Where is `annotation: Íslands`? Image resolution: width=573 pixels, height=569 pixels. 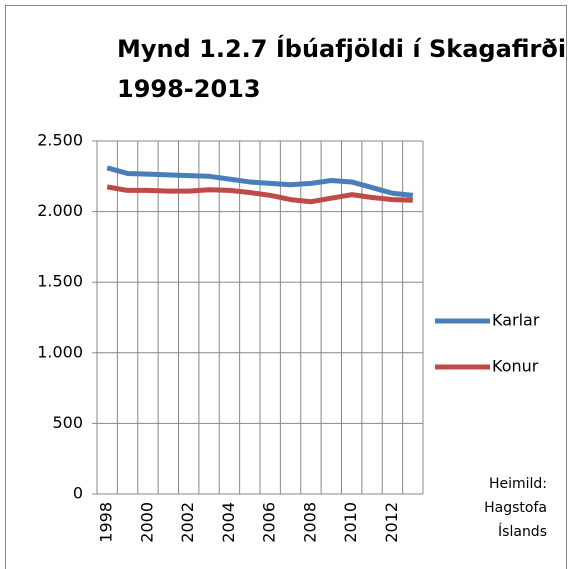 annotation: Íslands is located at coordinates (522, 531).